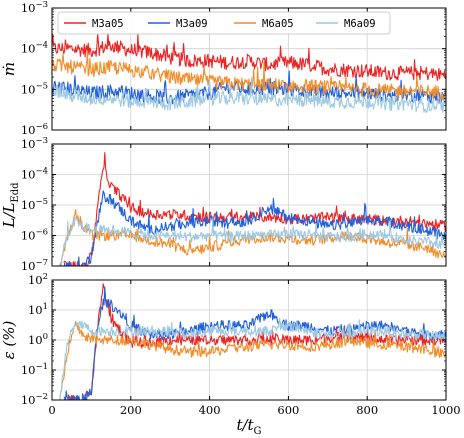 The image size is (464, 438). Describe the element at coordinates (38, 279) in the screenshot. I see `y-tick-label: 10²` at that location.